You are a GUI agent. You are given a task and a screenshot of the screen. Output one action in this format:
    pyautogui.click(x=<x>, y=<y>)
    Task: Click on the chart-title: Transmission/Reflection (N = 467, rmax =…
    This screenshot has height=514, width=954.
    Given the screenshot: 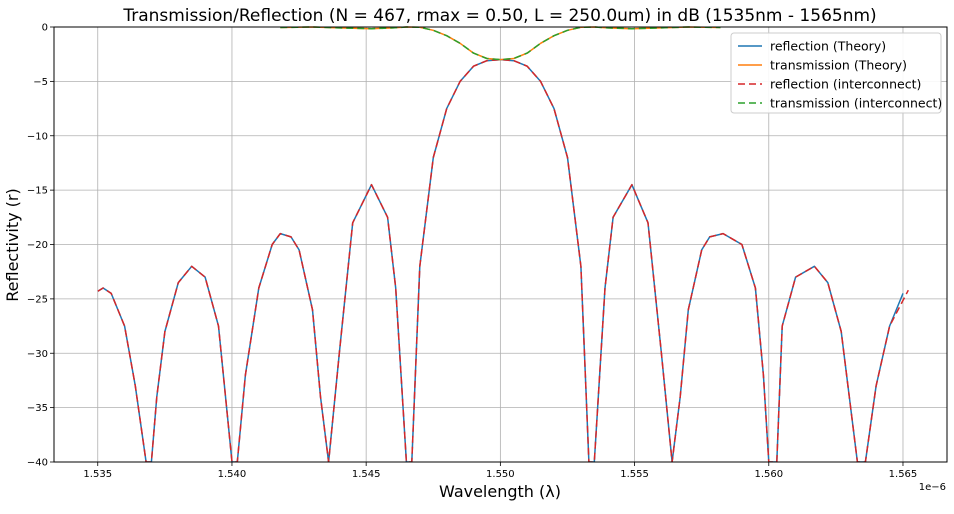 What is the action you would take?
    pyautogui.click(x=499, y=16)
    